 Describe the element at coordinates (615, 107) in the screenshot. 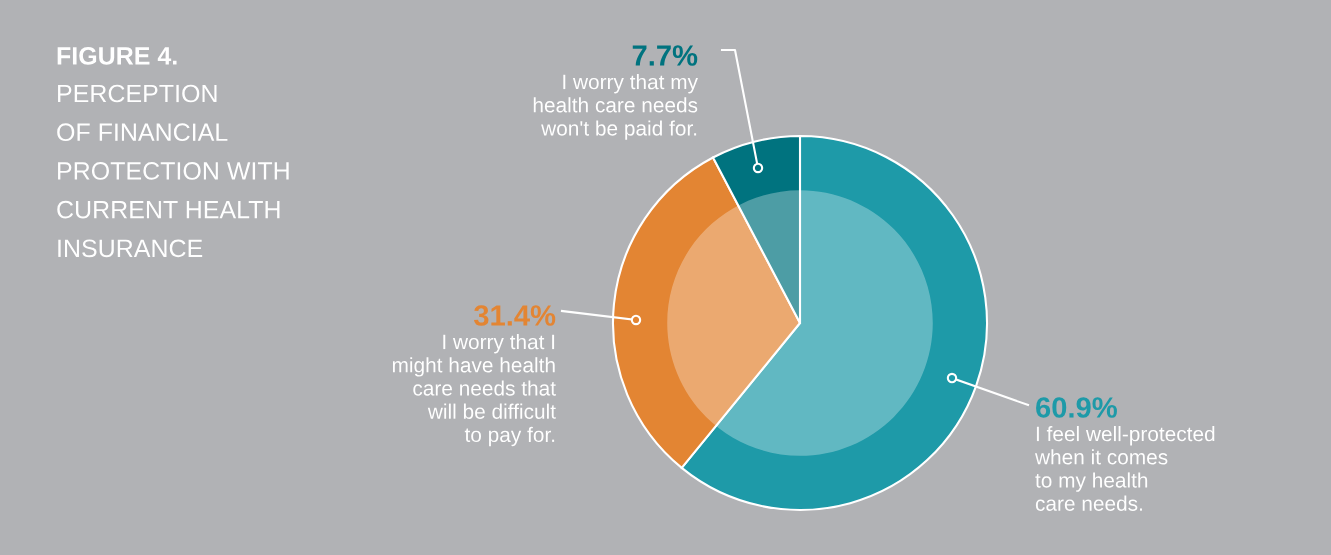

I see `slice-label: I worry that my health care needs won't be paid for.` at that location.